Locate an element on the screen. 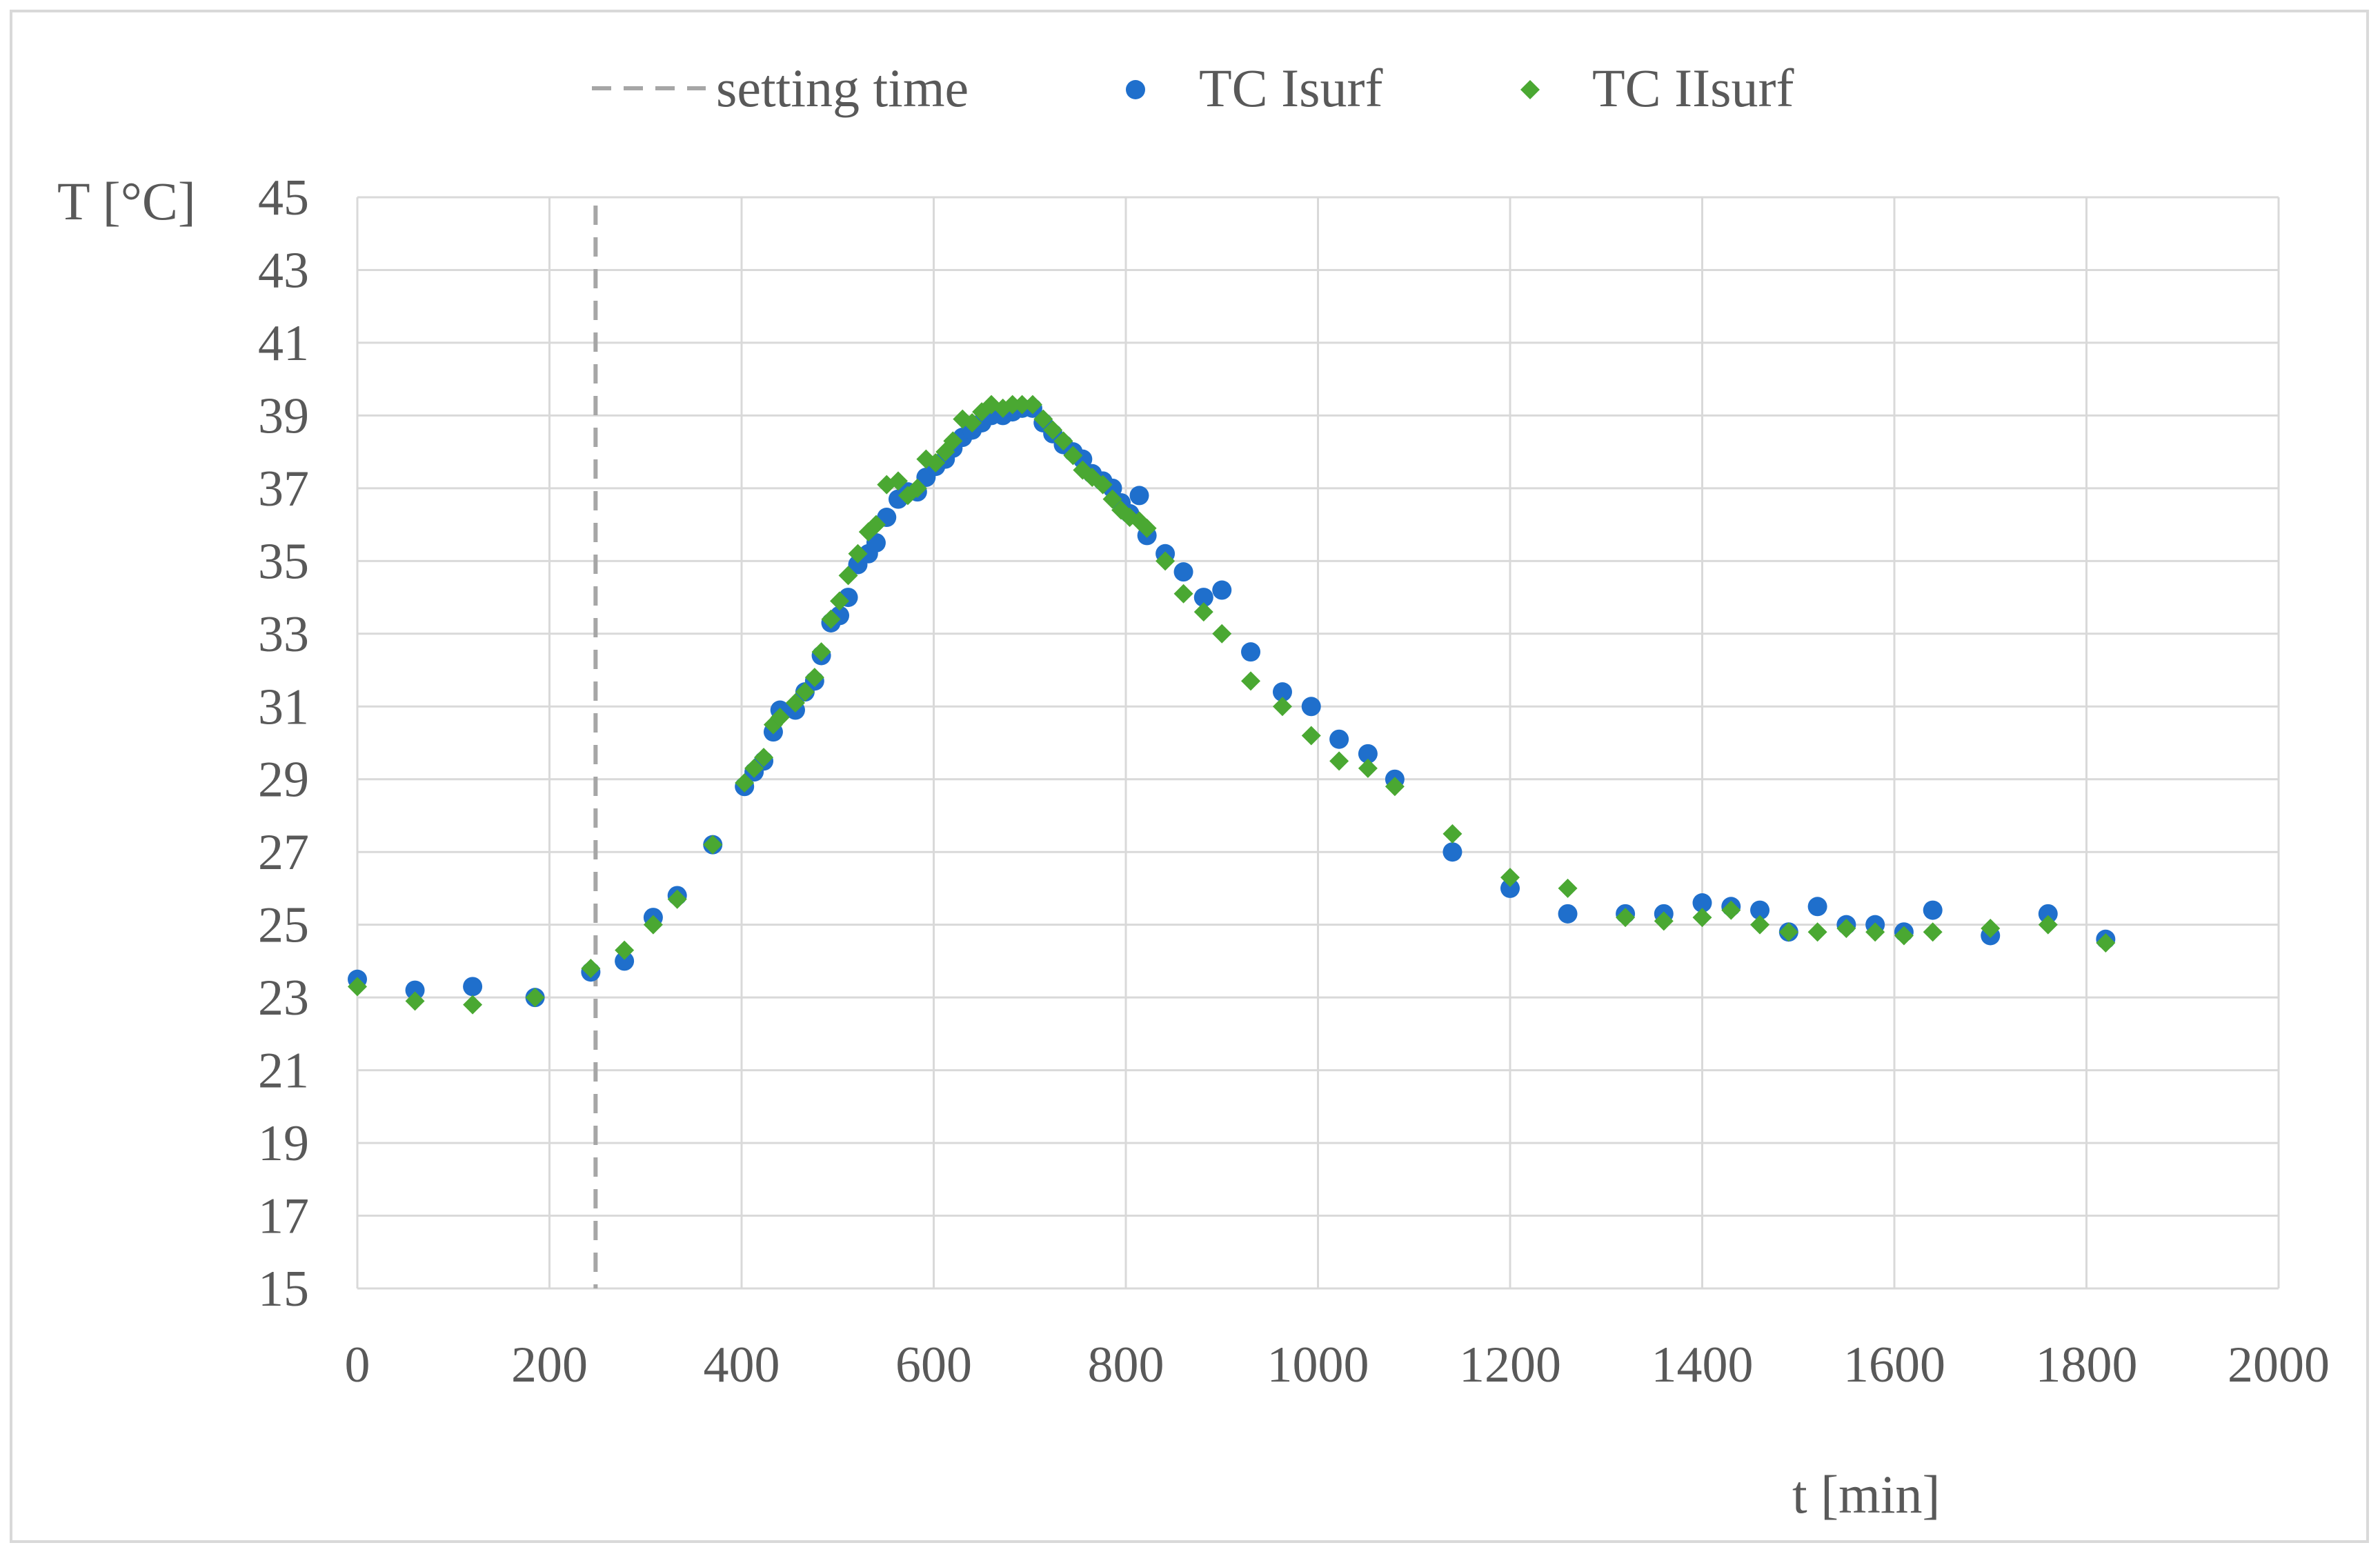 The height and width of the screenshot is (1554, 2380). y-tick-label: 15 is located at coordinates (283, 1289).